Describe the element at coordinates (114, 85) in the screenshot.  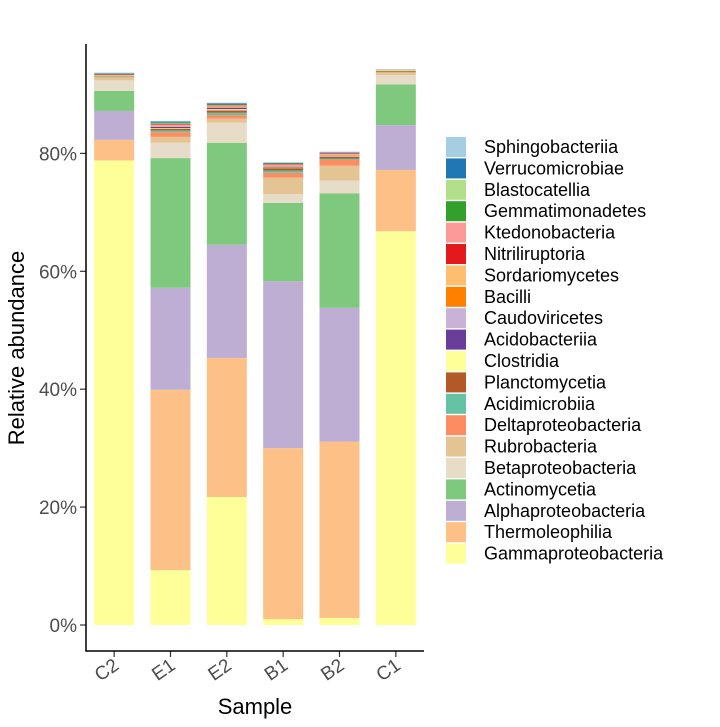
I see `bar-segment-c2-betaproteobacteria` at that location.